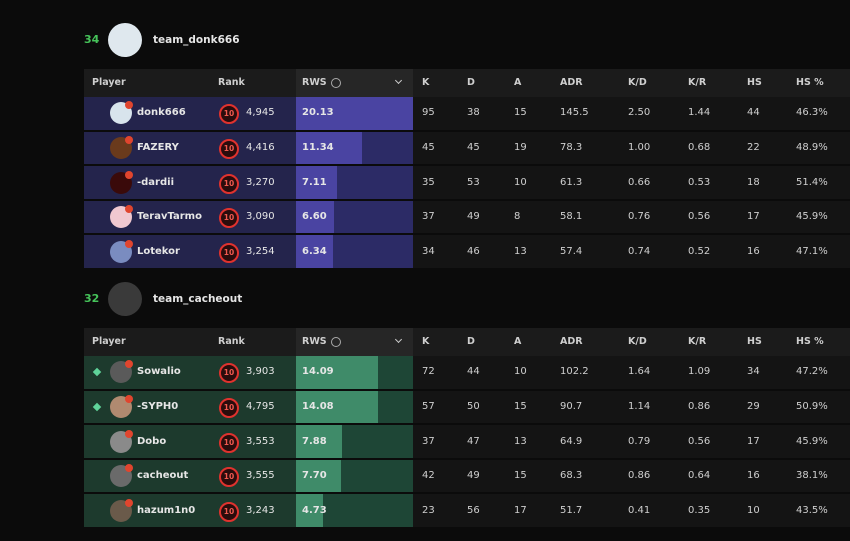 This screenshot has width=850, height=541. What do you see at coordinates (314, 217) in the screenshot?
I see `rws-value: 6.60` at bounding box center [314, 217].